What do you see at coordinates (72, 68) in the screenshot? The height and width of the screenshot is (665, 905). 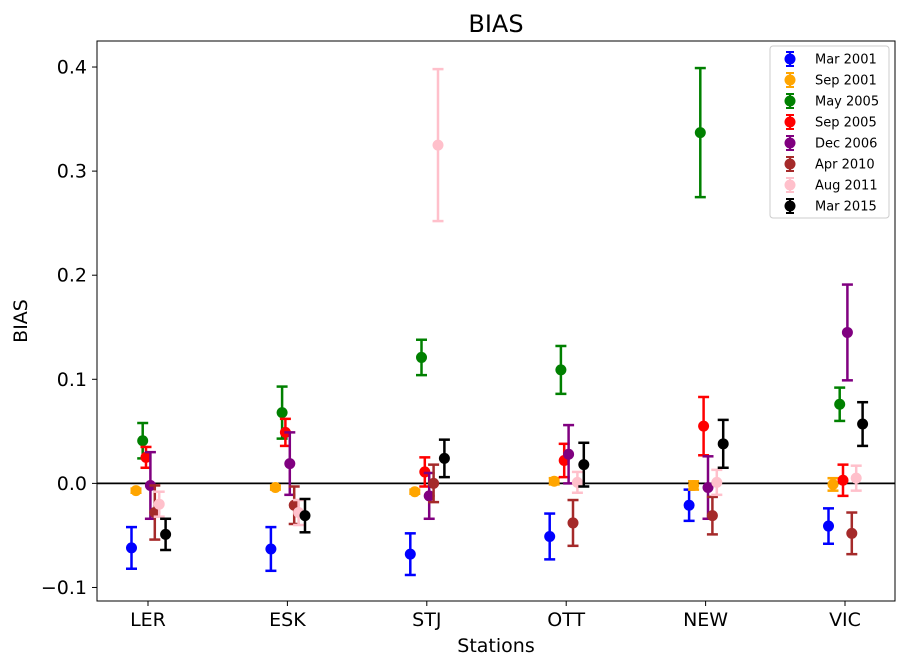 I see `y-tick-label: 0.4` at bounding box center [72, 68].